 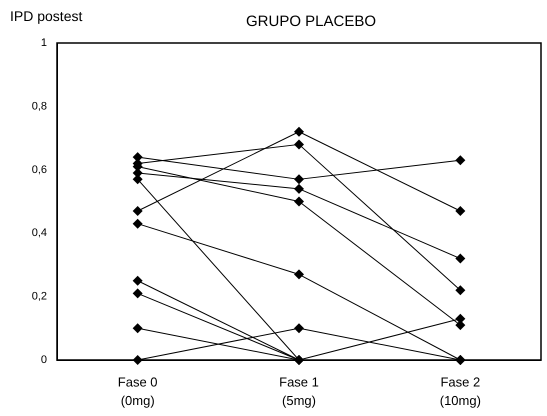 I want to click on y-tick-label: 0,8, so click(x=39, y=106).